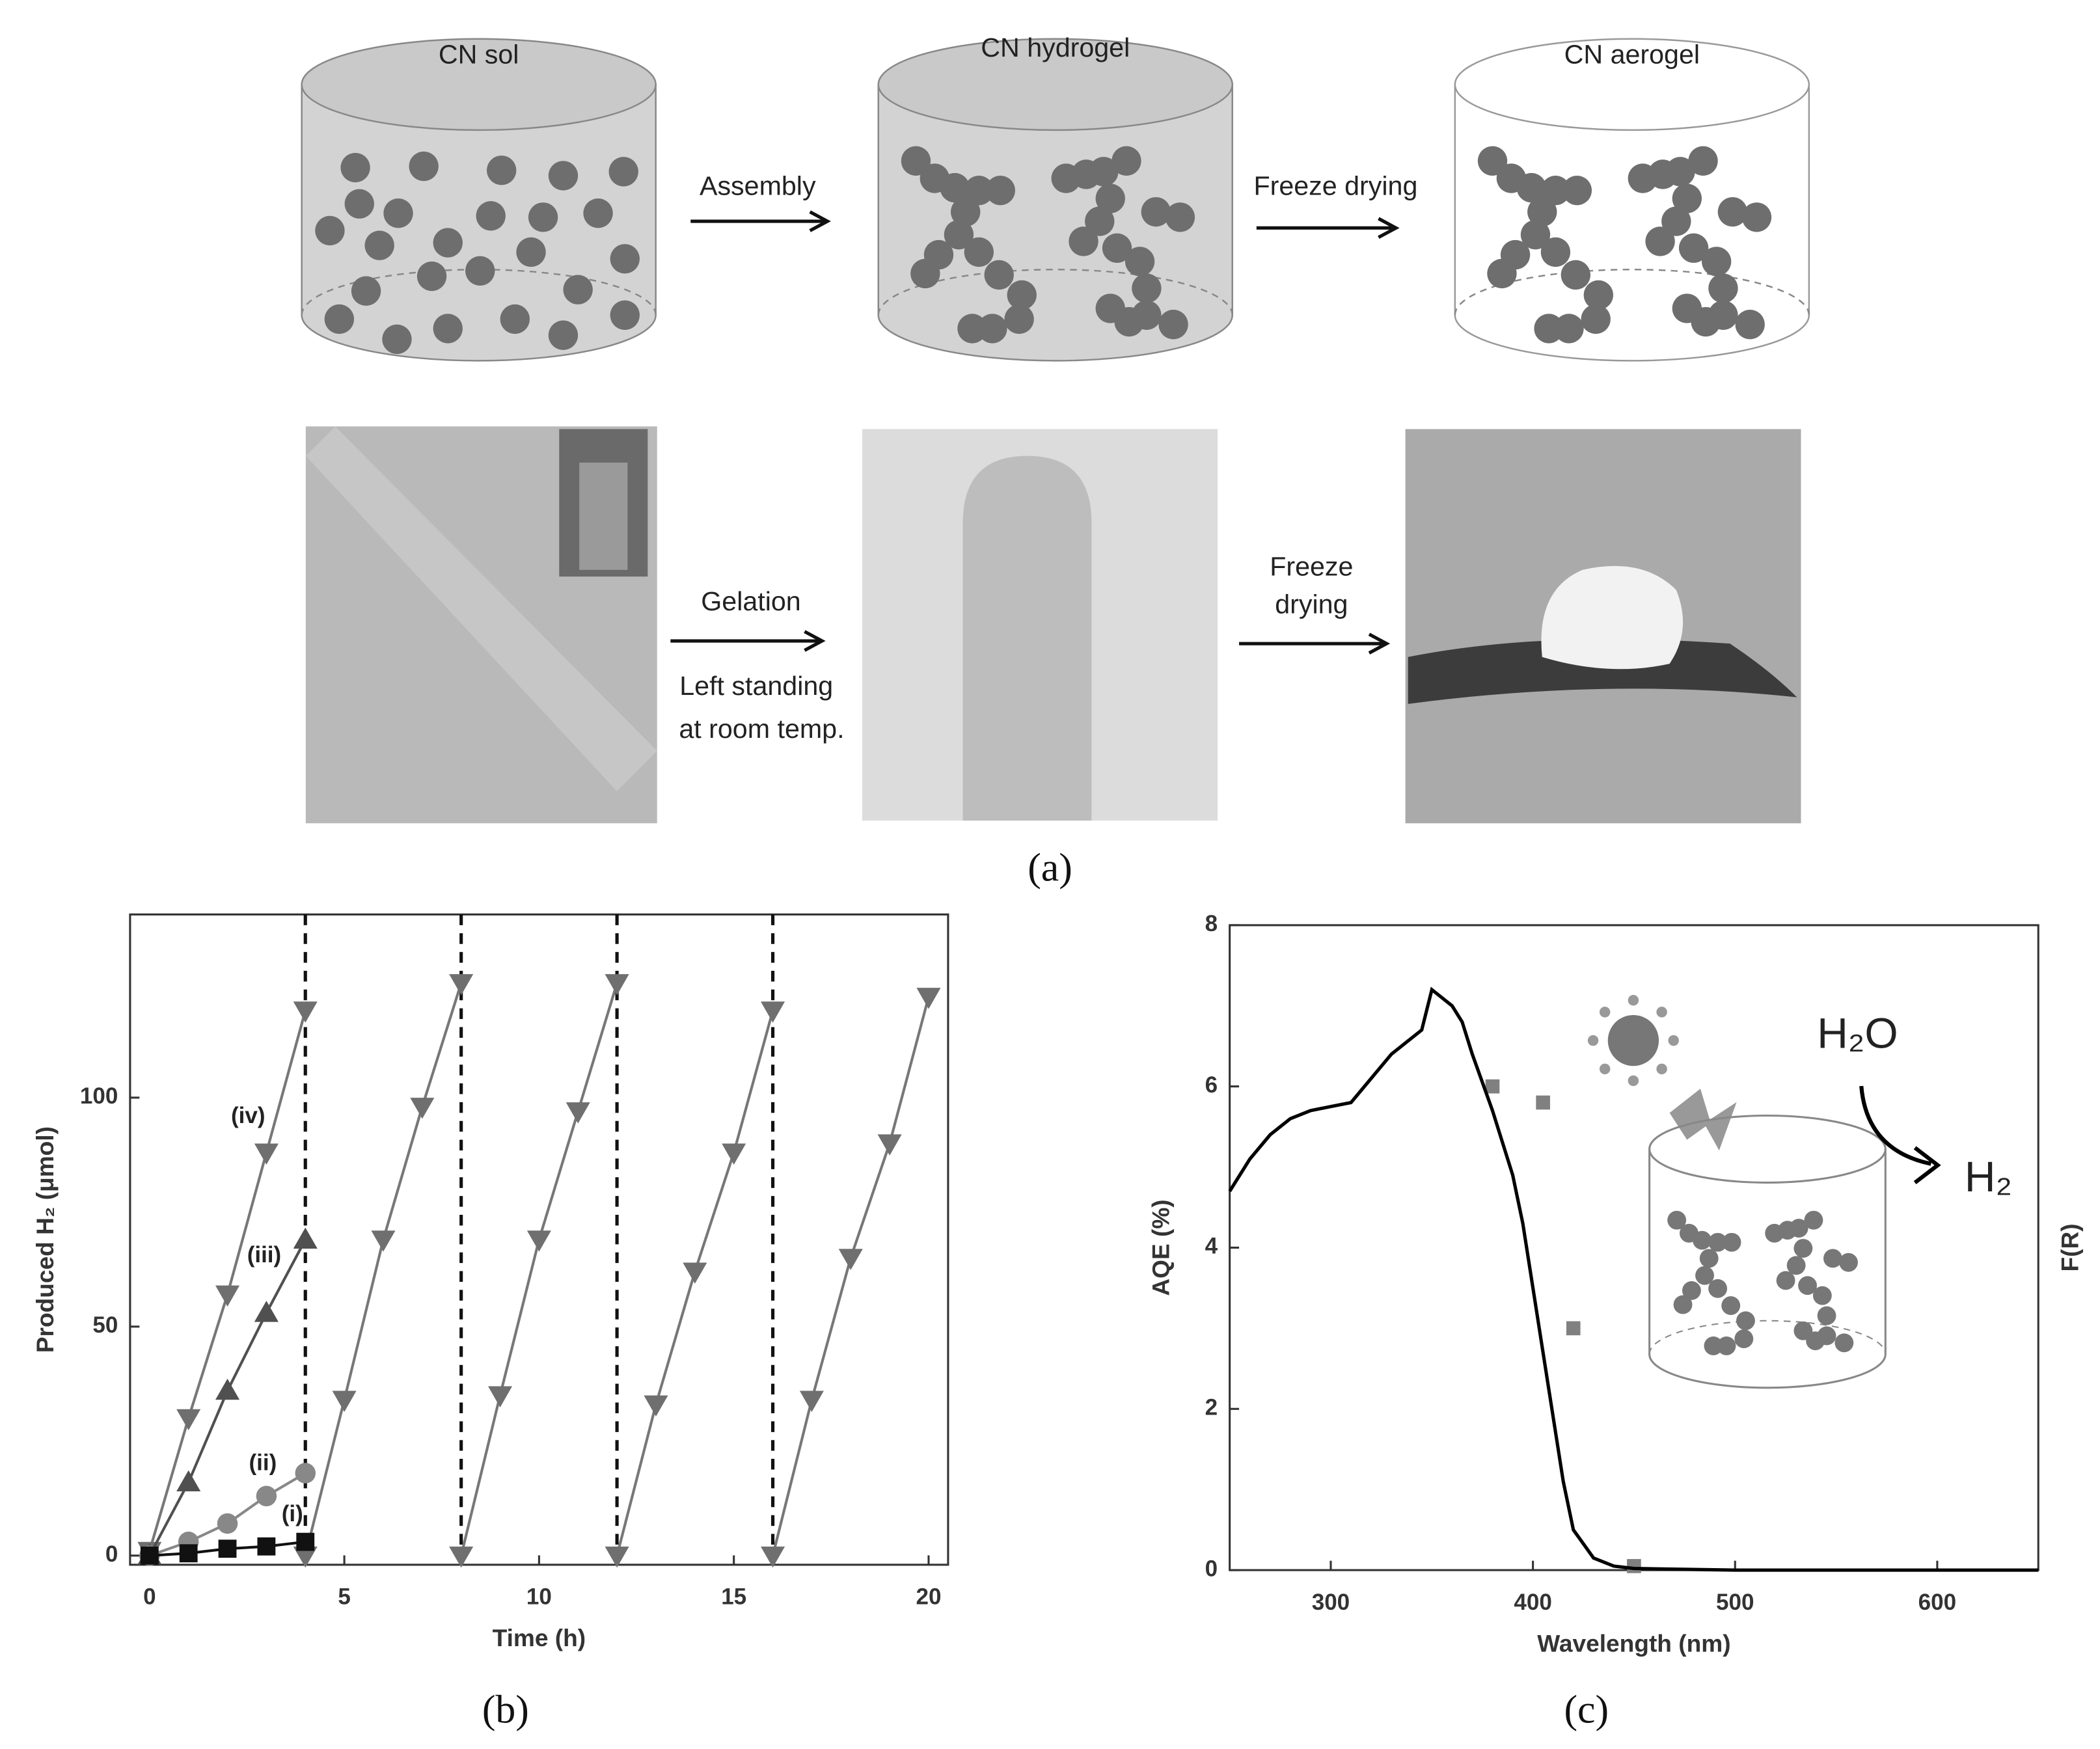 This screenshot has width=2100, height=1749. What do you see at coordinates (1035, 433) in the screenshot?
I see `arrows` at bounding box center [1035, 433].